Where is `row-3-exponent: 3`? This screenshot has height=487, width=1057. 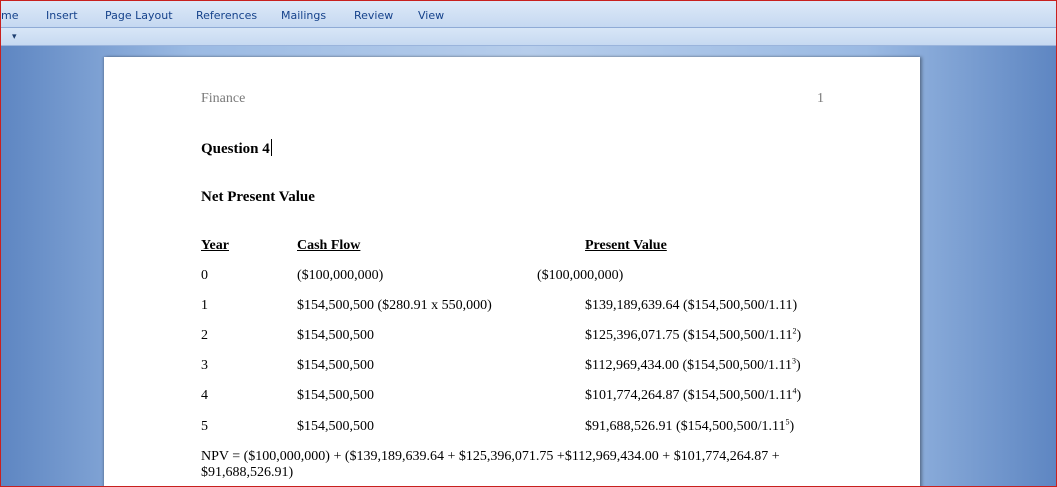 row-3-exponent: 3 is located at coordinates (794, 361).